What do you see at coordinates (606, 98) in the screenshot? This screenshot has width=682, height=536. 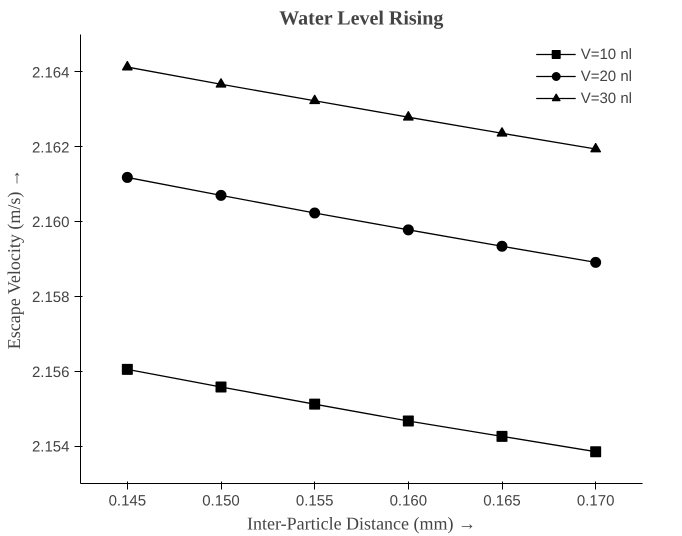 I see `legend-label: V=30 nl` at bounding box center [606, 98].